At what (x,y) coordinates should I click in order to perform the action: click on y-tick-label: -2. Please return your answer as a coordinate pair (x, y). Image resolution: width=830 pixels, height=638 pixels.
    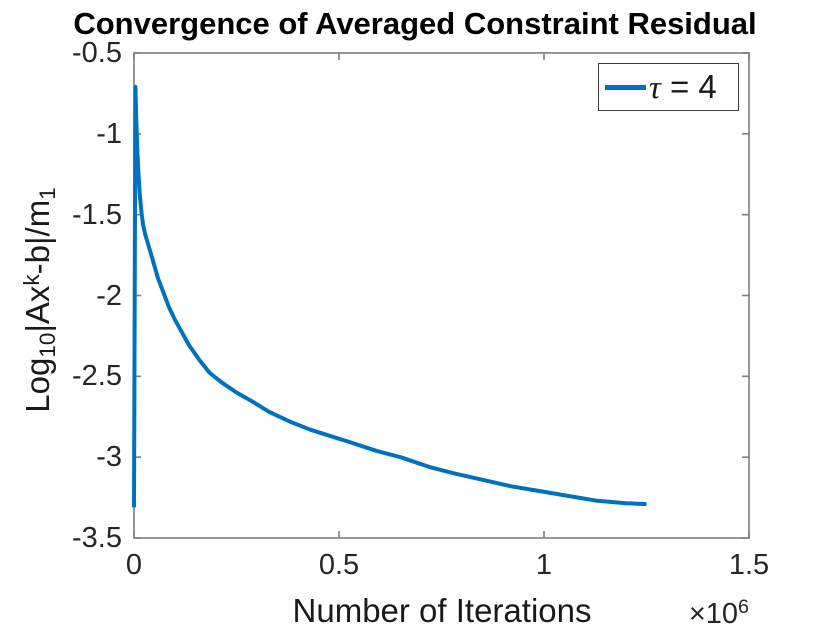
    Looking at the image, I should click on (109, 295).